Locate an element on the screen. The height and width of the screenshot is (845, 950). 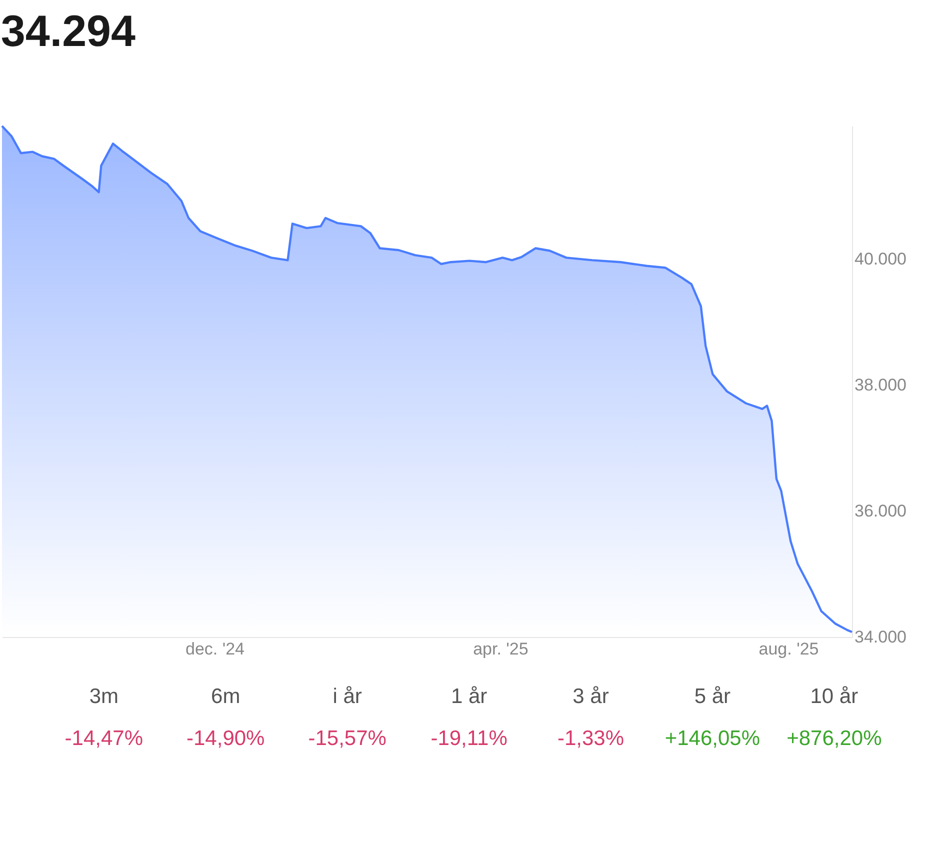
y-tick-label: 40.000 is located at coordinates (880, 258).